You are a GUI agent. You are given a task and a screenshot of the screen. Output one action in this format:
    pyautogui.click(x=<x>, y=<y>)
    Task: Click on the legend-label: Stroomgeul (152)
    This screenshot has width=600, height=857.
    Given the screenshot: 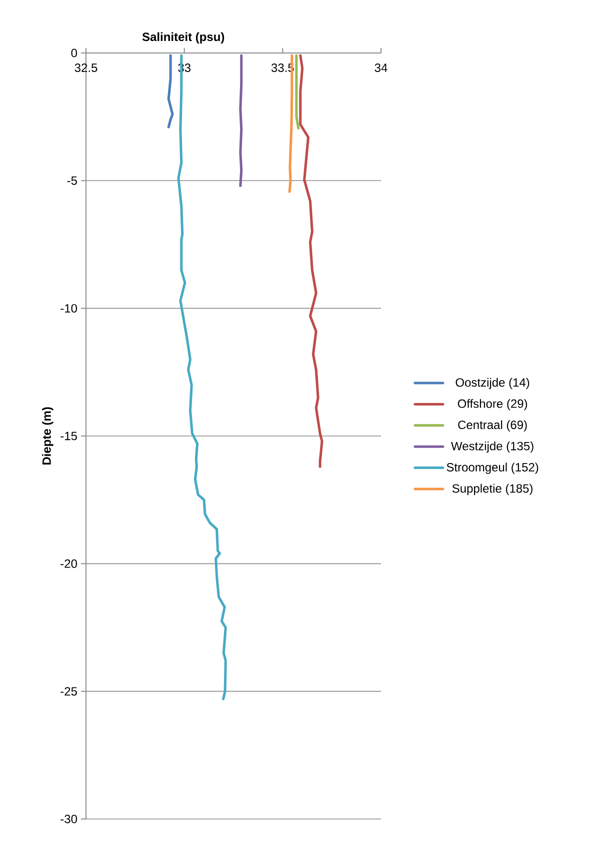 What is the action you would take?
    pyautogui.click(x=492, y=468)
    